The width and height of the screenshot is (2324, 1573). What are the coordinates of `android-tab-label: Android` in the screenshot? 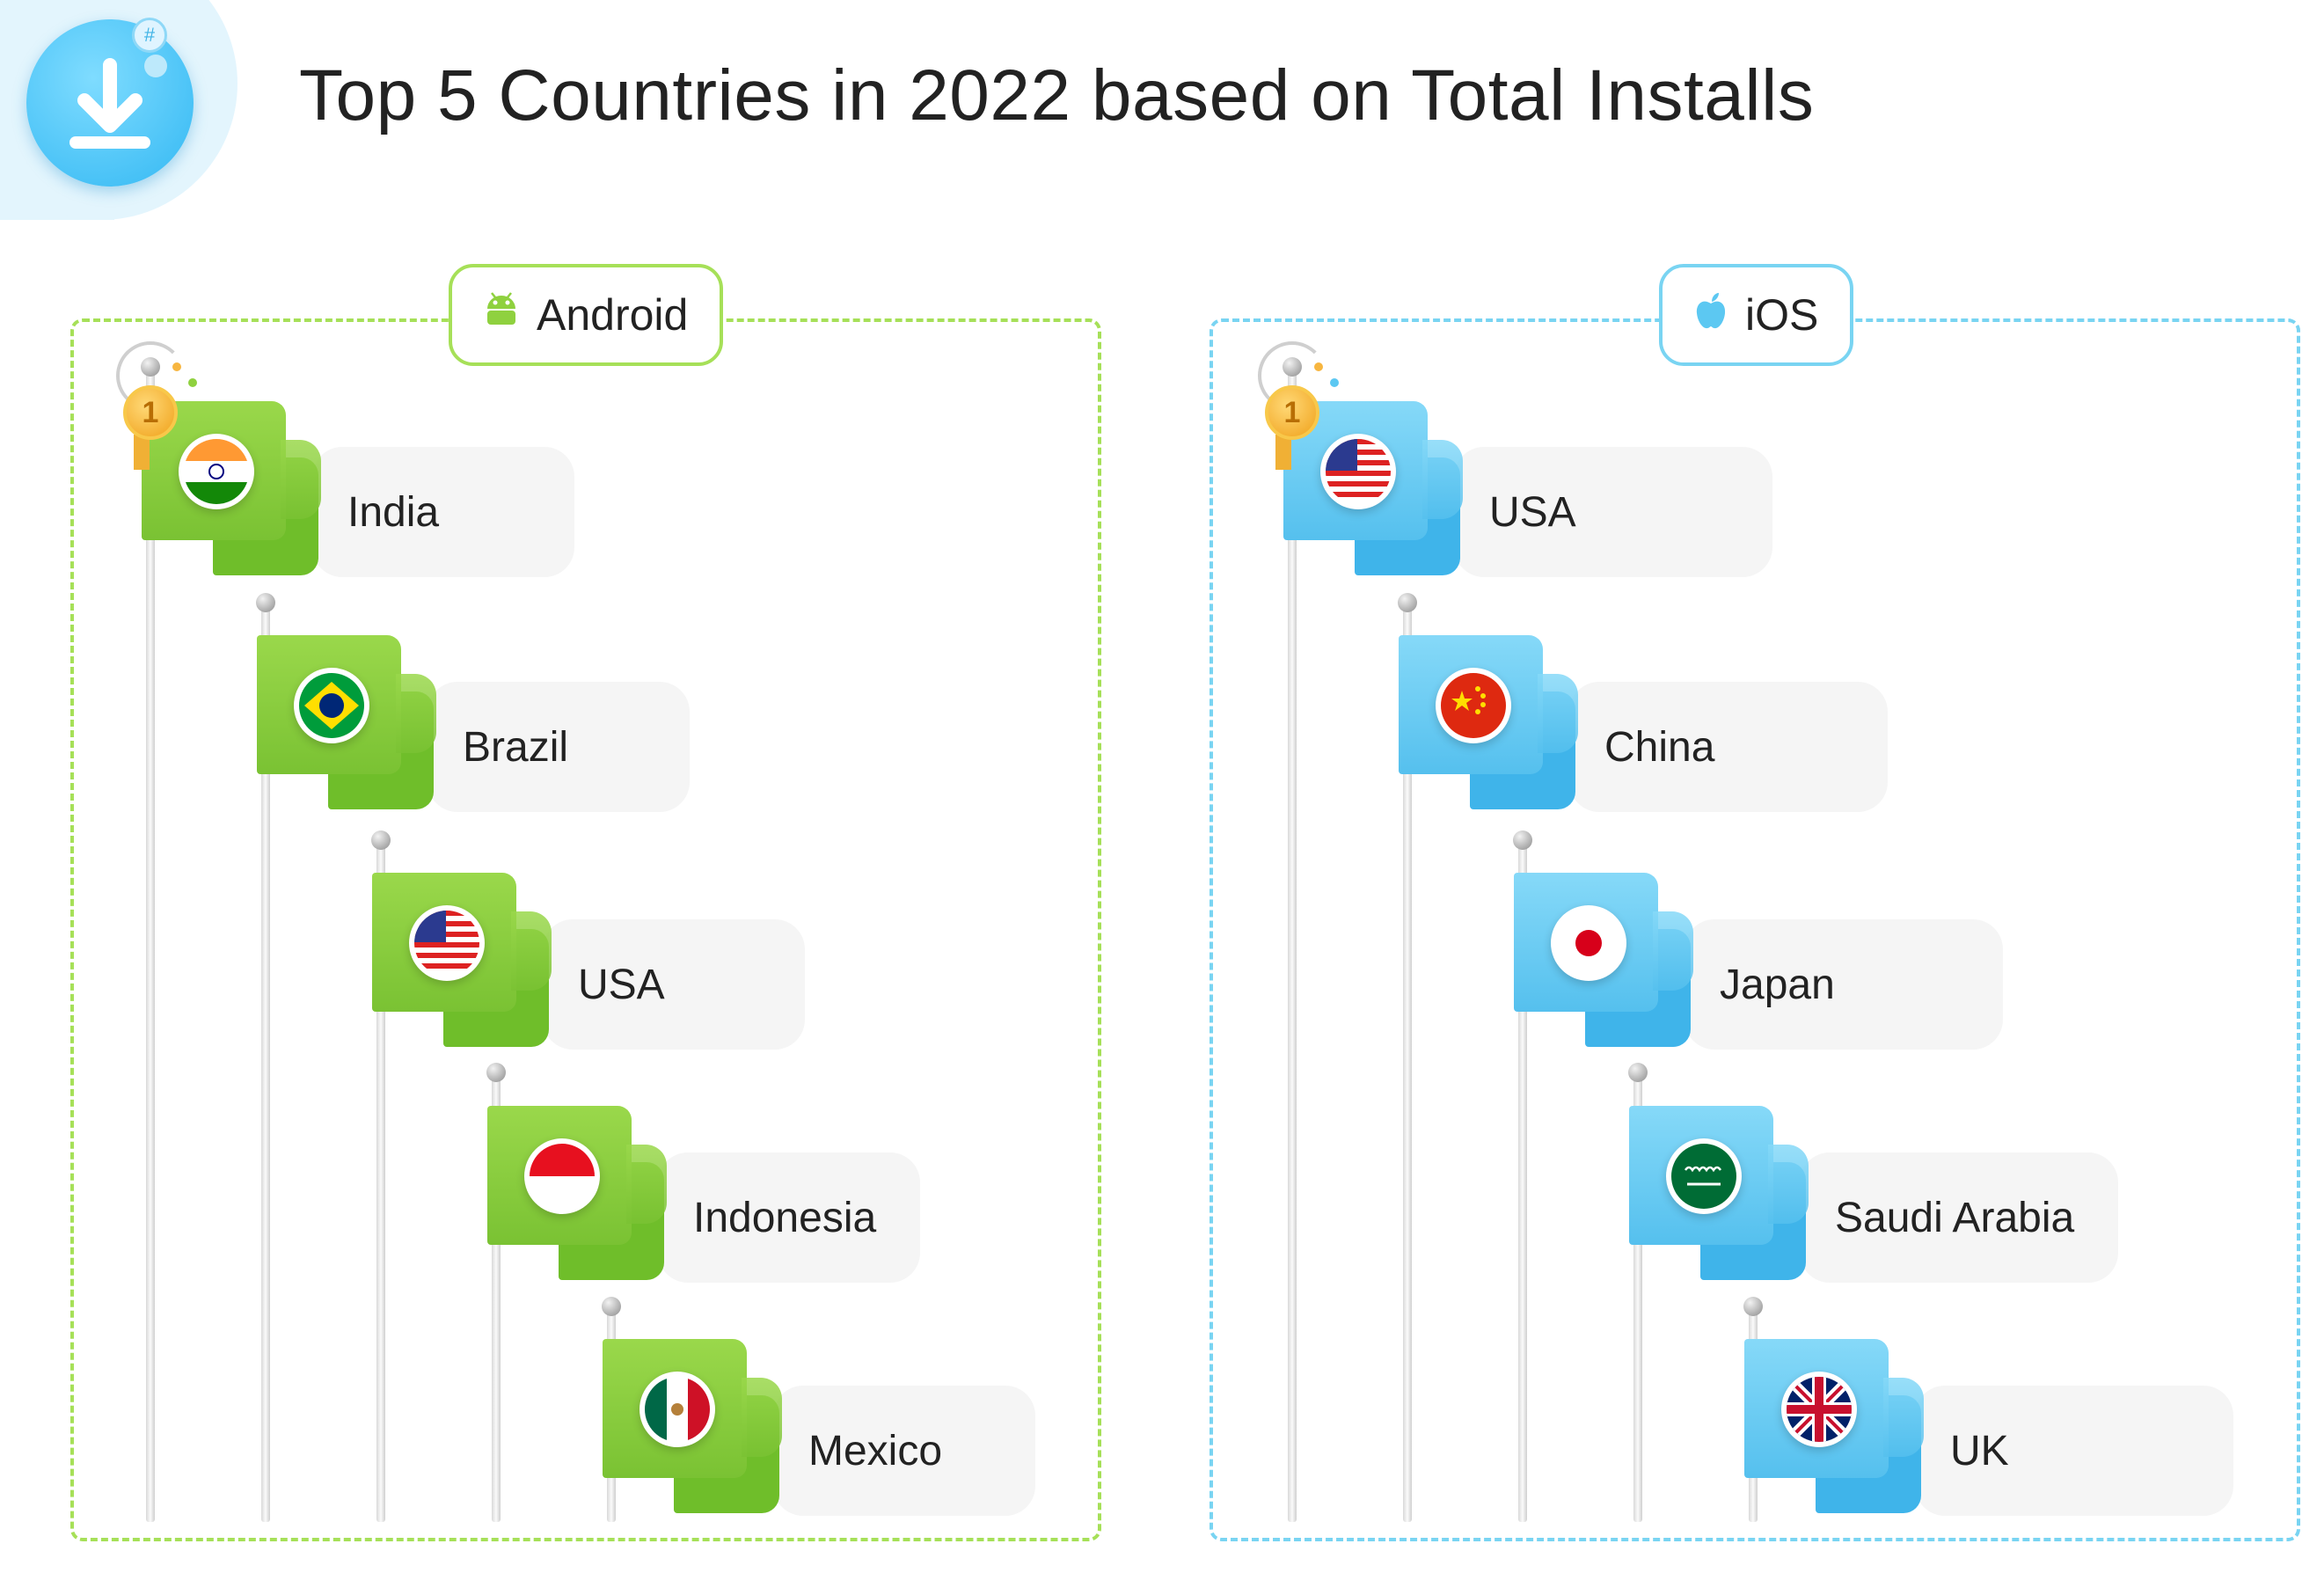 It's located at (613, 315).